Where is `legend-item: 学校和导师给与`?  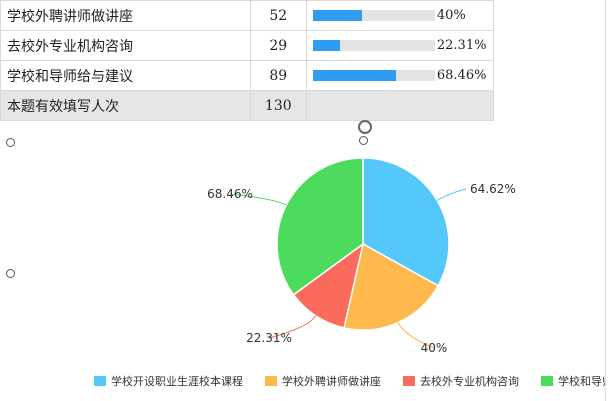
legend-item: 学校和导师给与 is located at coordinates (575, 381).